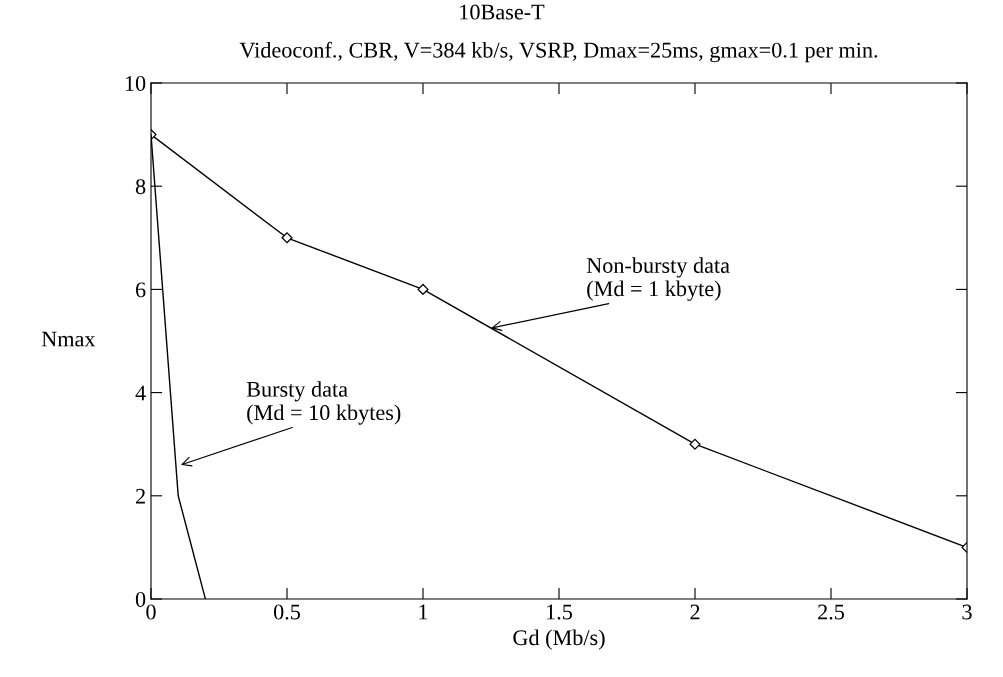 Image resolution: width=1003 pixels, height=677 pixels. What do you see at coordinates (140, 290) in the screenshot?
I see `y-tick-label: 6` at bounding box center [140, 290].